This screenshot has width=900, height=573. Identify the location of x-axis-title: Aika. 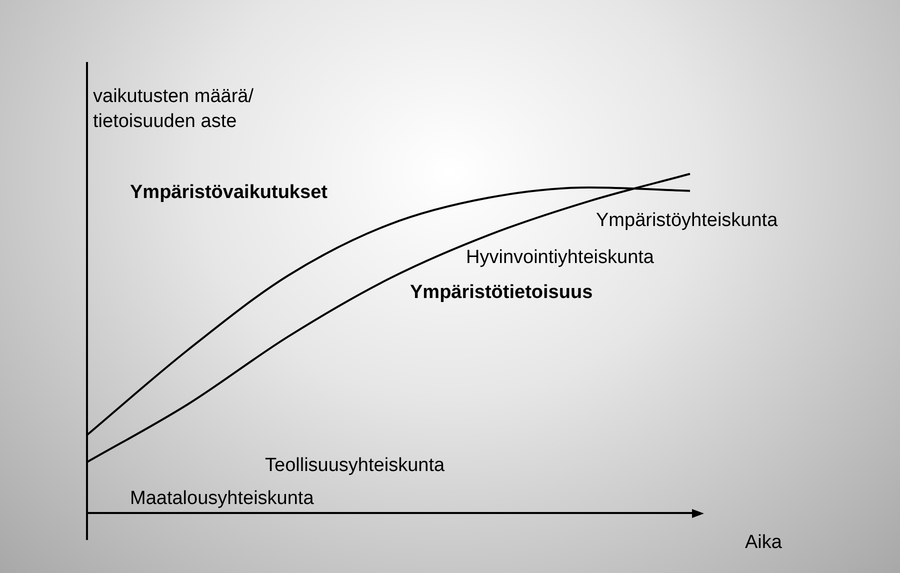
(763, 542).